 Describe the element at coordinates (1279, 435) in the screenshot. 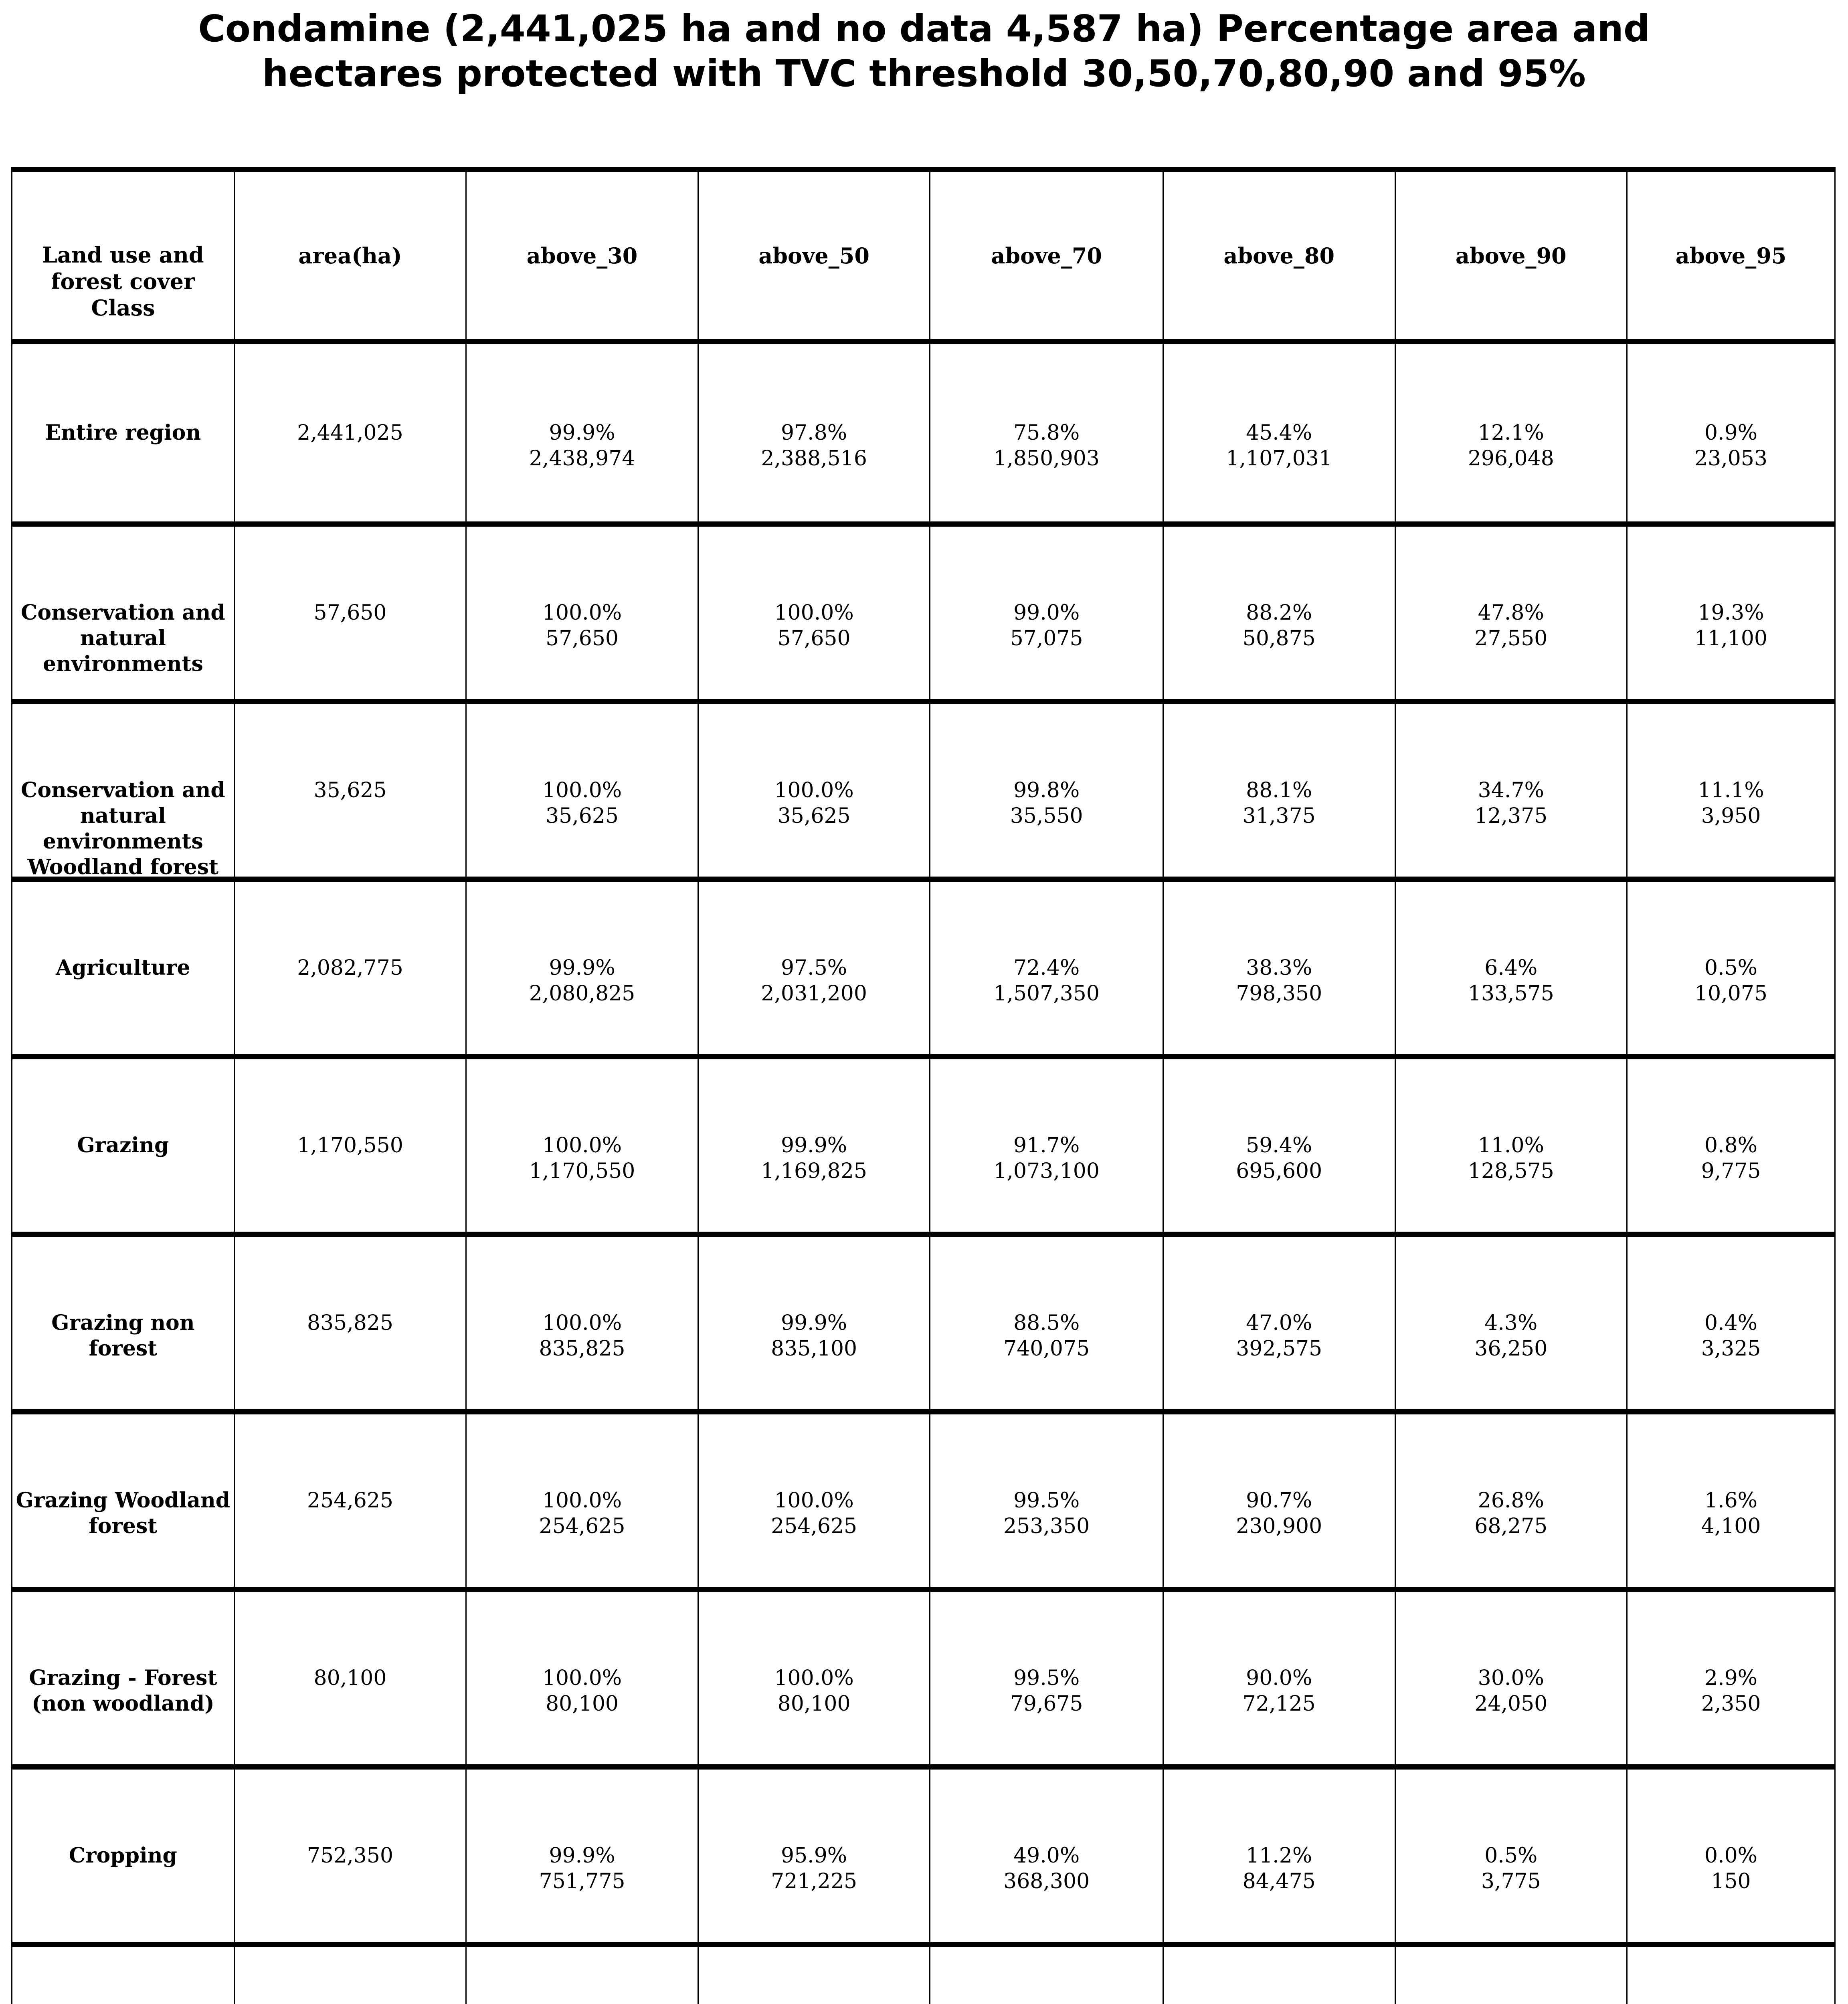

I see `cell-above-80: 45.4% 1,107,031` at that location.